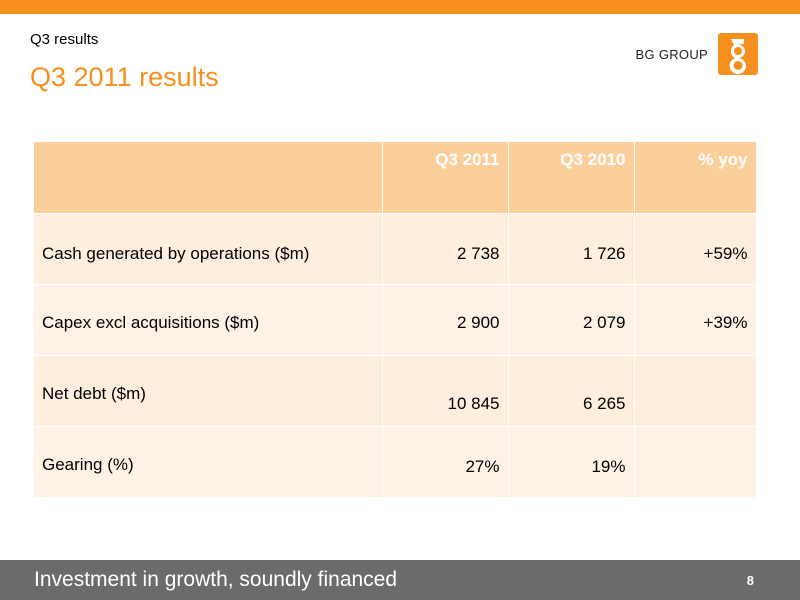 The width and height of the screenshot is (800, 600). I want to click on column-header: Q3 2010, so click(571, 178).